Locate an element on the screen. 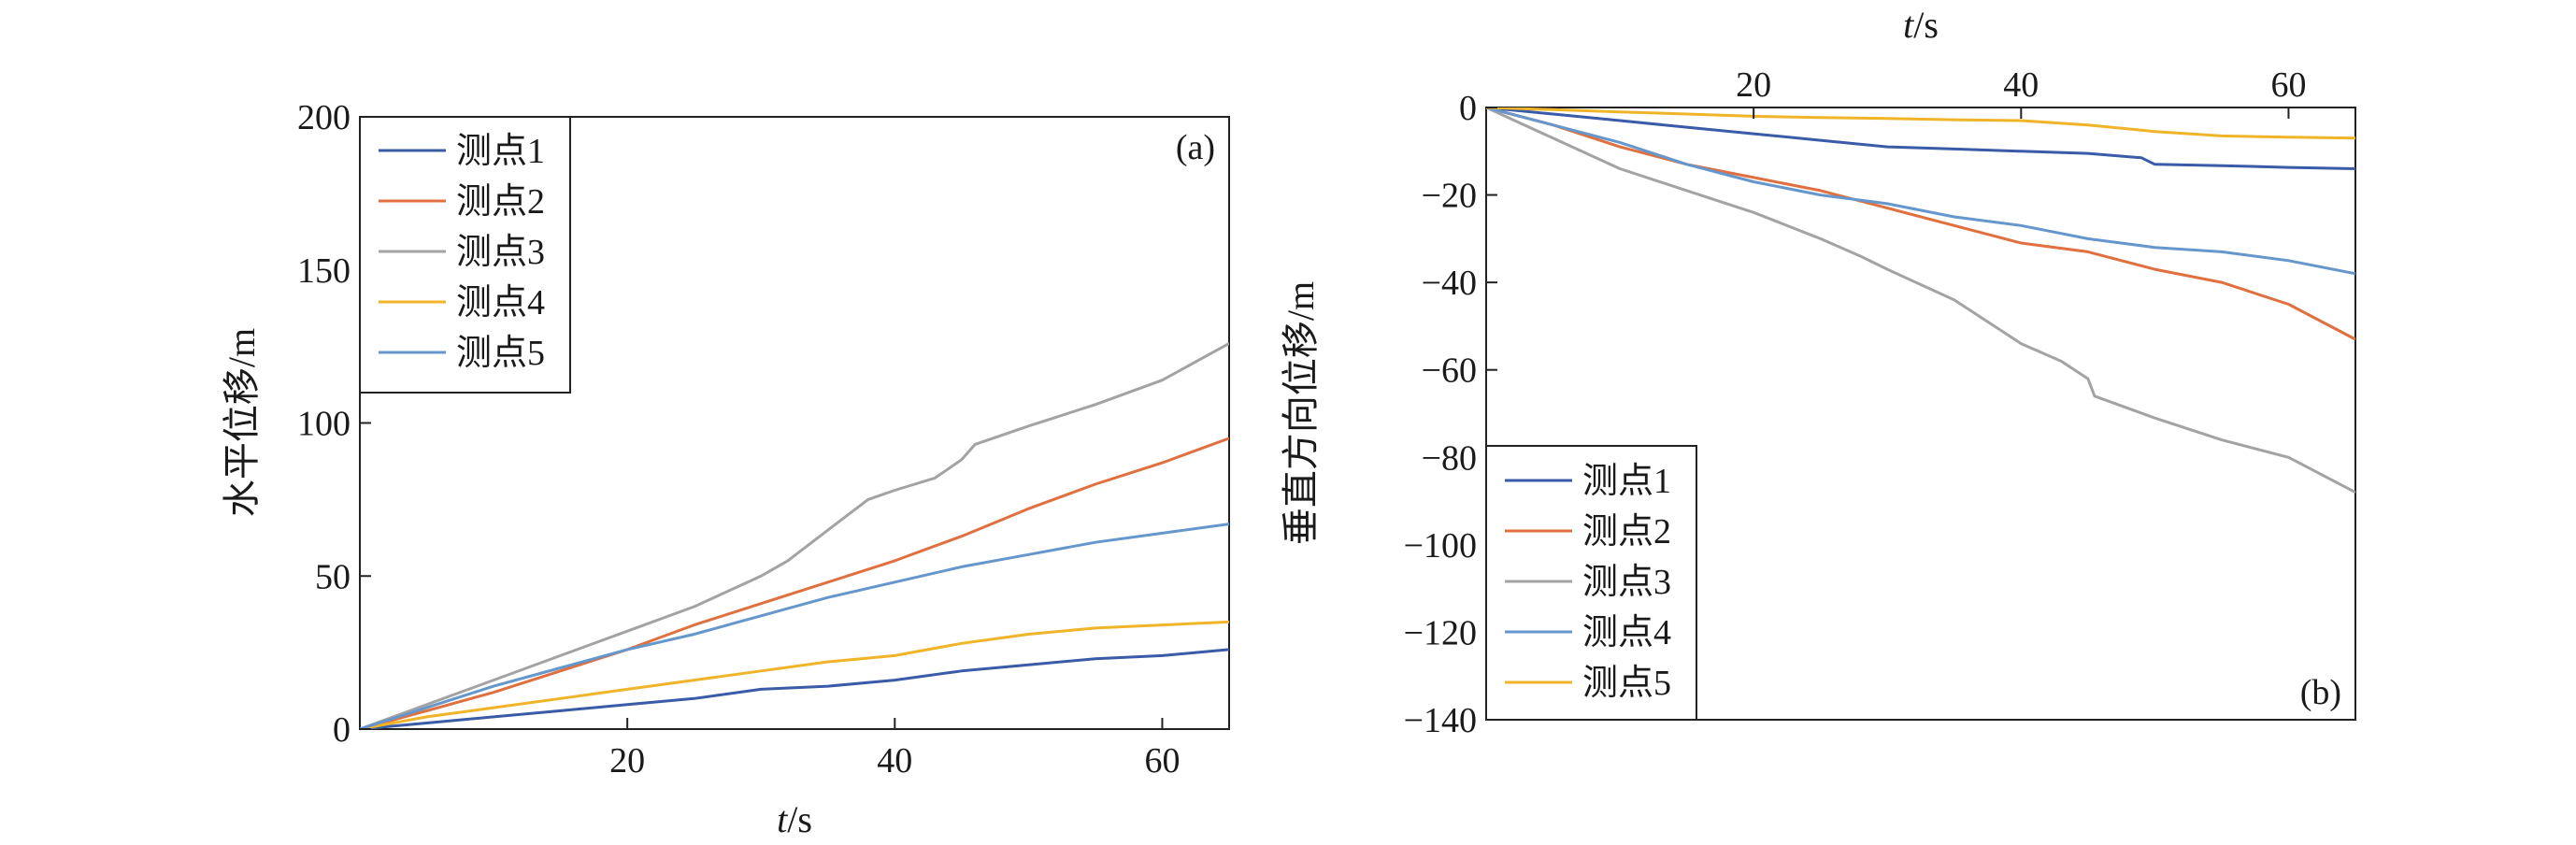 This screenshot has height=845, width=2576. y-tick-label: 200 is located at coordinates (324, 117).